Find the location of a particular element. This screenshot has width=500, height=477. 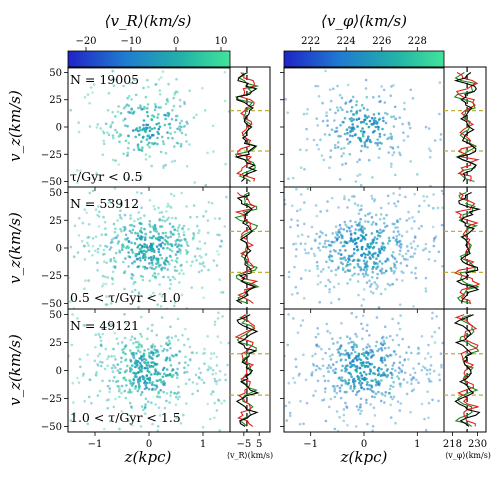

profile-curve is located at coordinates (465, 127).